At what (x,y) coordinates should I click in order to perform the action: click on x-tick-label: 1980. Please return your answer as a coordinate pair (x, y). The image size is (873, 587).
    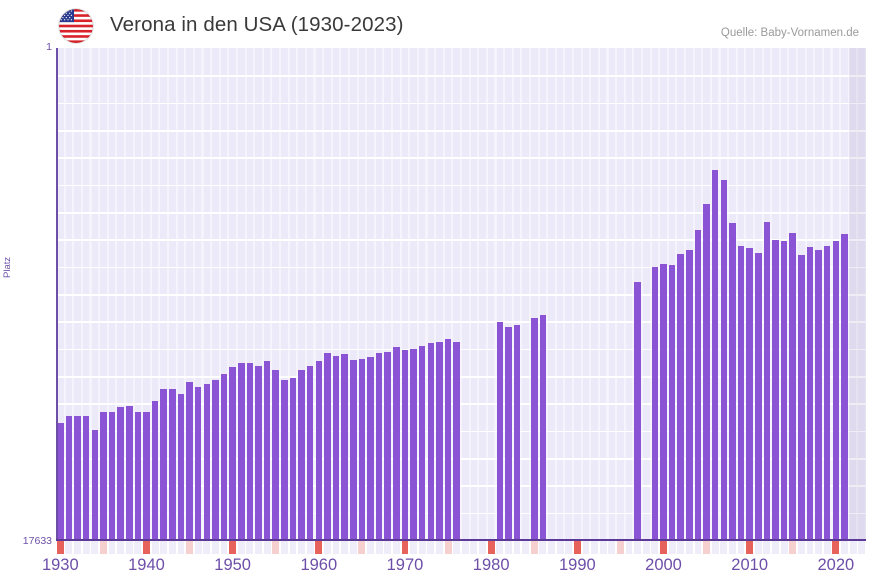
    Looking at the image, I should click on (491, 565).